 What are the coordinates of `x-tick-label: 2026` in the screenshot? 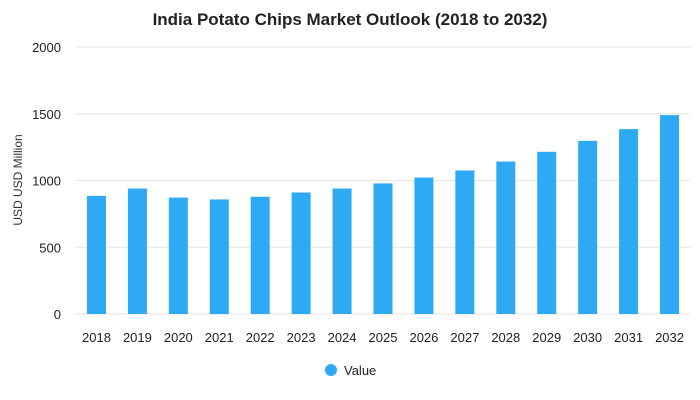 It's located at (423, 337).